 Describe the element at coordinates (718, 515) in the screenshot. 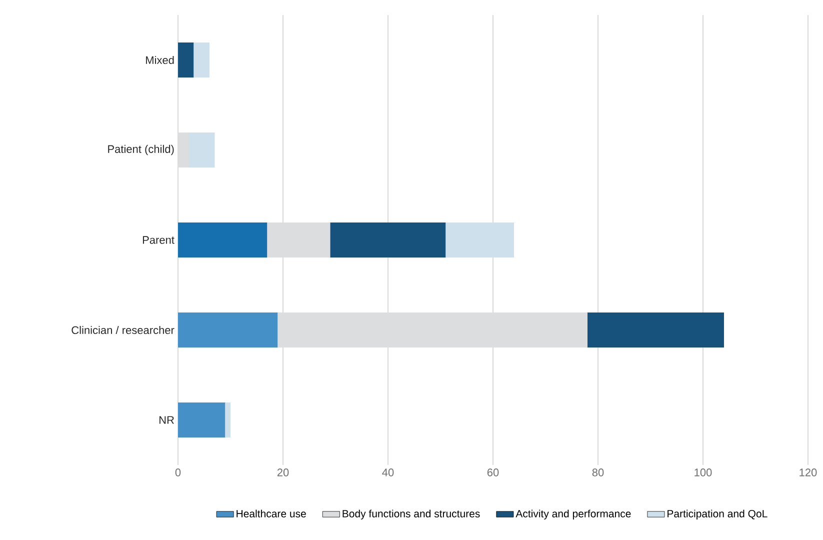

I see `legend-label: Participation and QoL` at that location.